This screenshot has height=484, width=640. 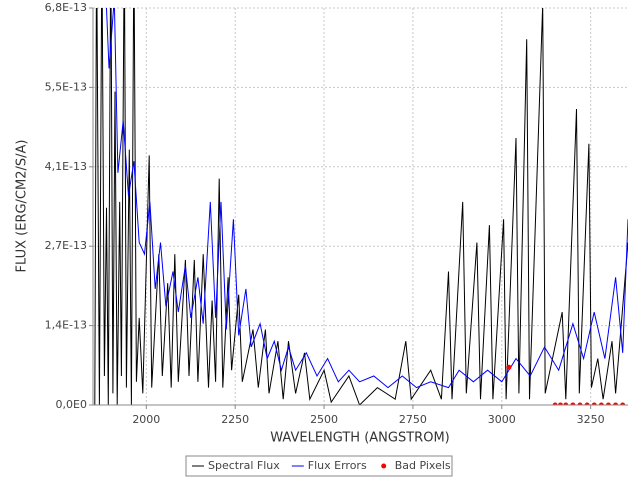 What do you see at coordinates (66, 245) in the screenshot?
I see `y-tick-label: 2,7E-13` at bounding box center [66, 245].